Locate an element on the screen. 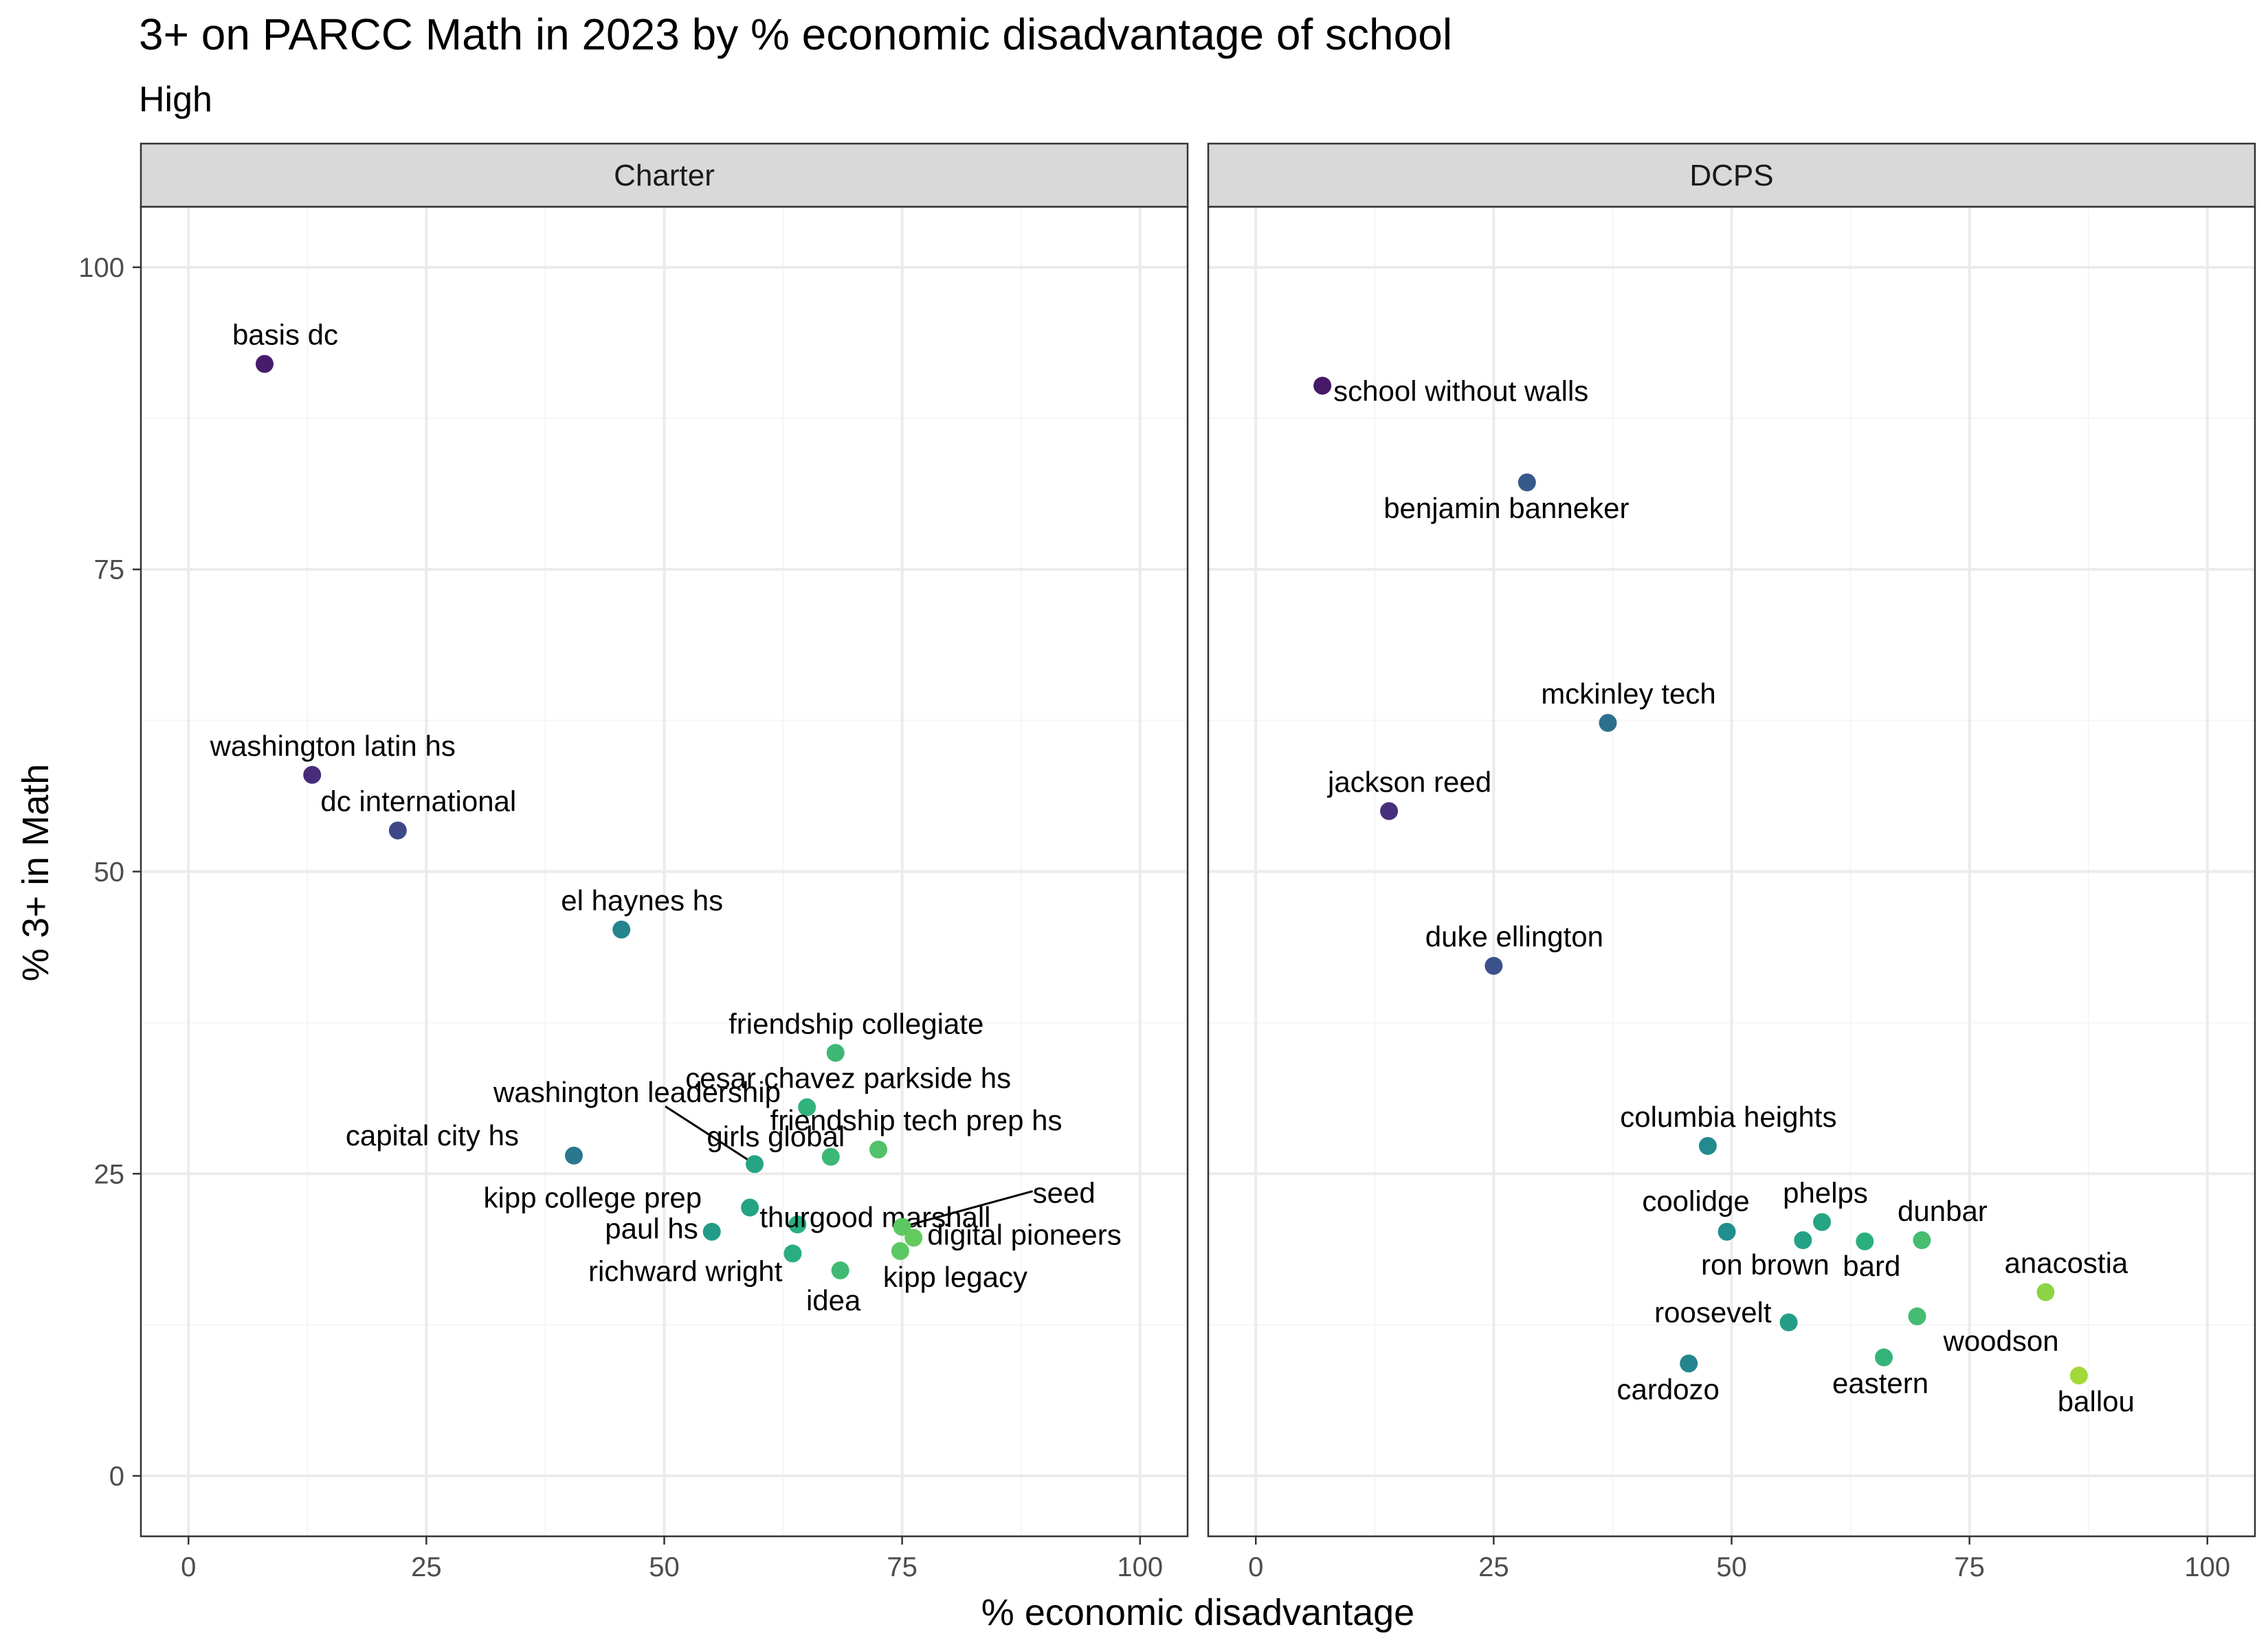  data-label: school without walls is located at coordinates (1460, 390).